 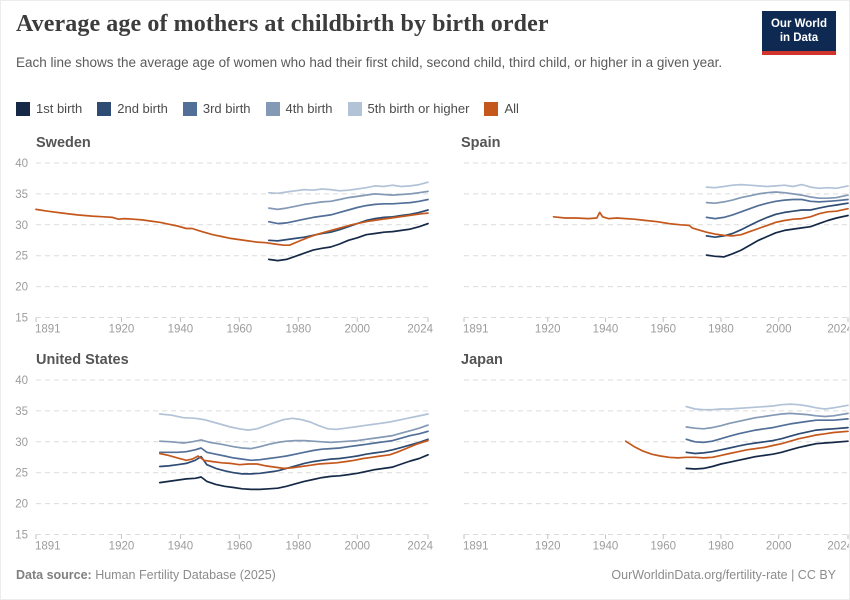 I want to click on legend-item-3rd-birth: 3rd birth, so click(x=216, y=108).